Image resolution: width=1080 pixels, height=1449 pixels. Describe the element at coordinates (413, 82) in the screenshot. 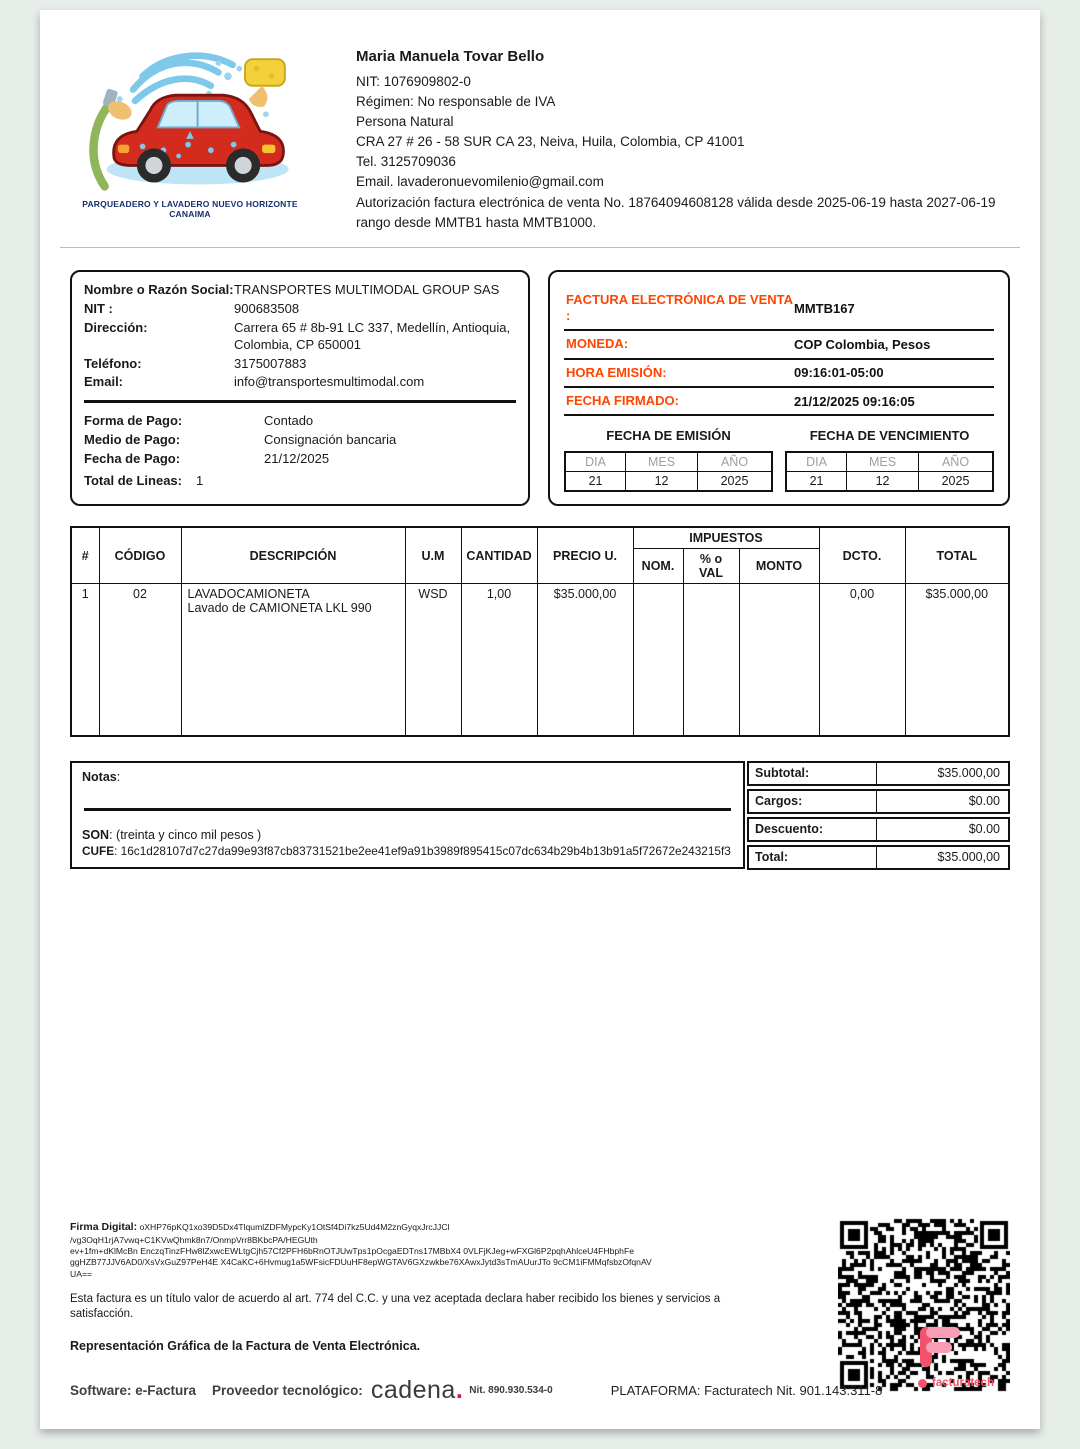

I see `seller-nit: NIT: 1076909802-0` at that location.